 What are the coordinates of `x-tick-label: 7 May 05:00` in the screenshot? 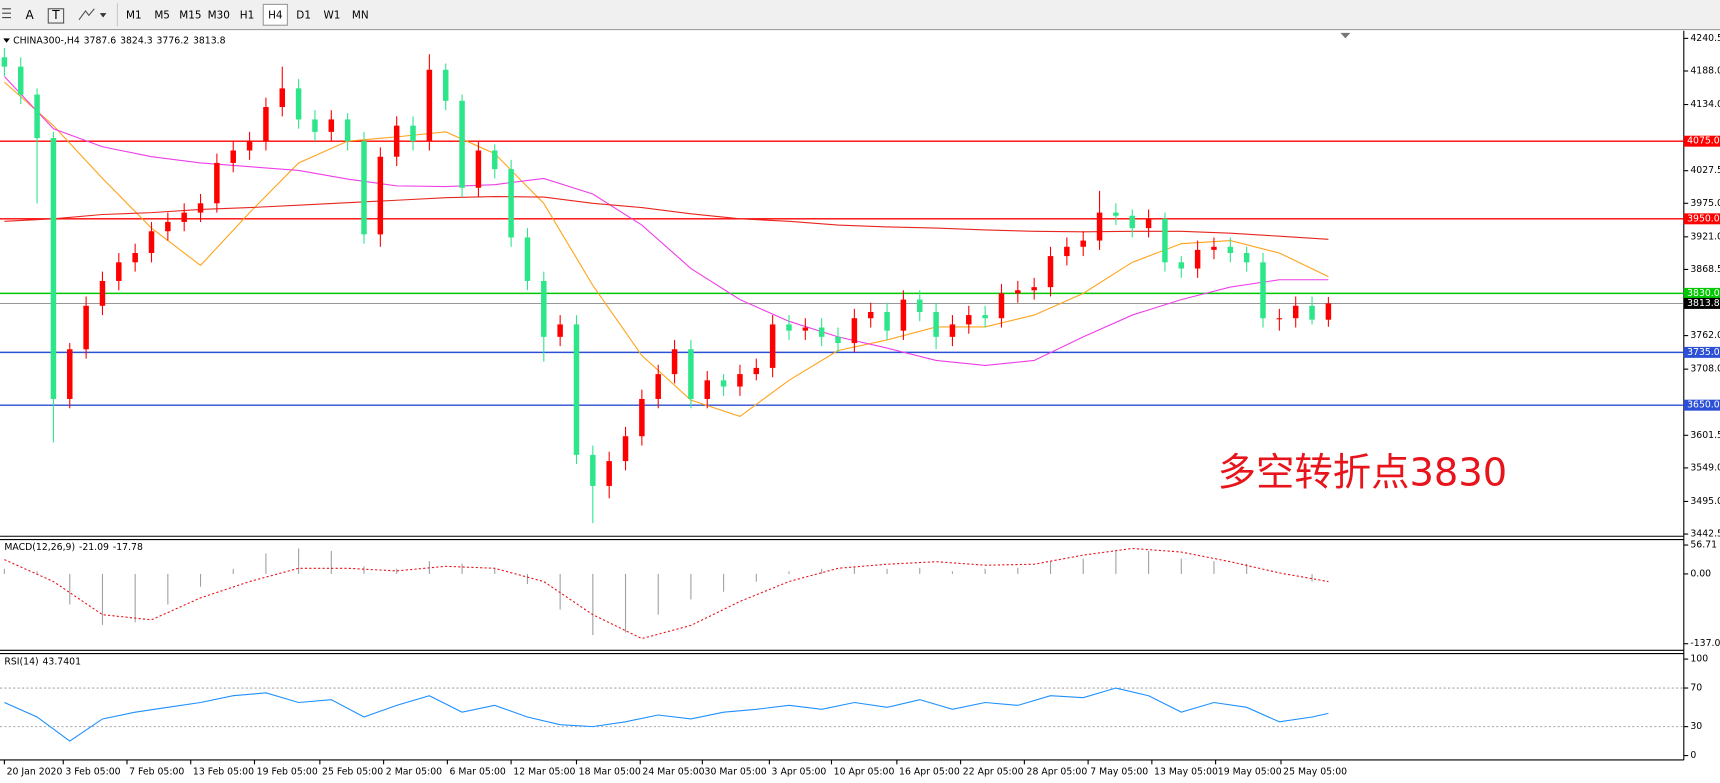 It's located at (1119, 772).